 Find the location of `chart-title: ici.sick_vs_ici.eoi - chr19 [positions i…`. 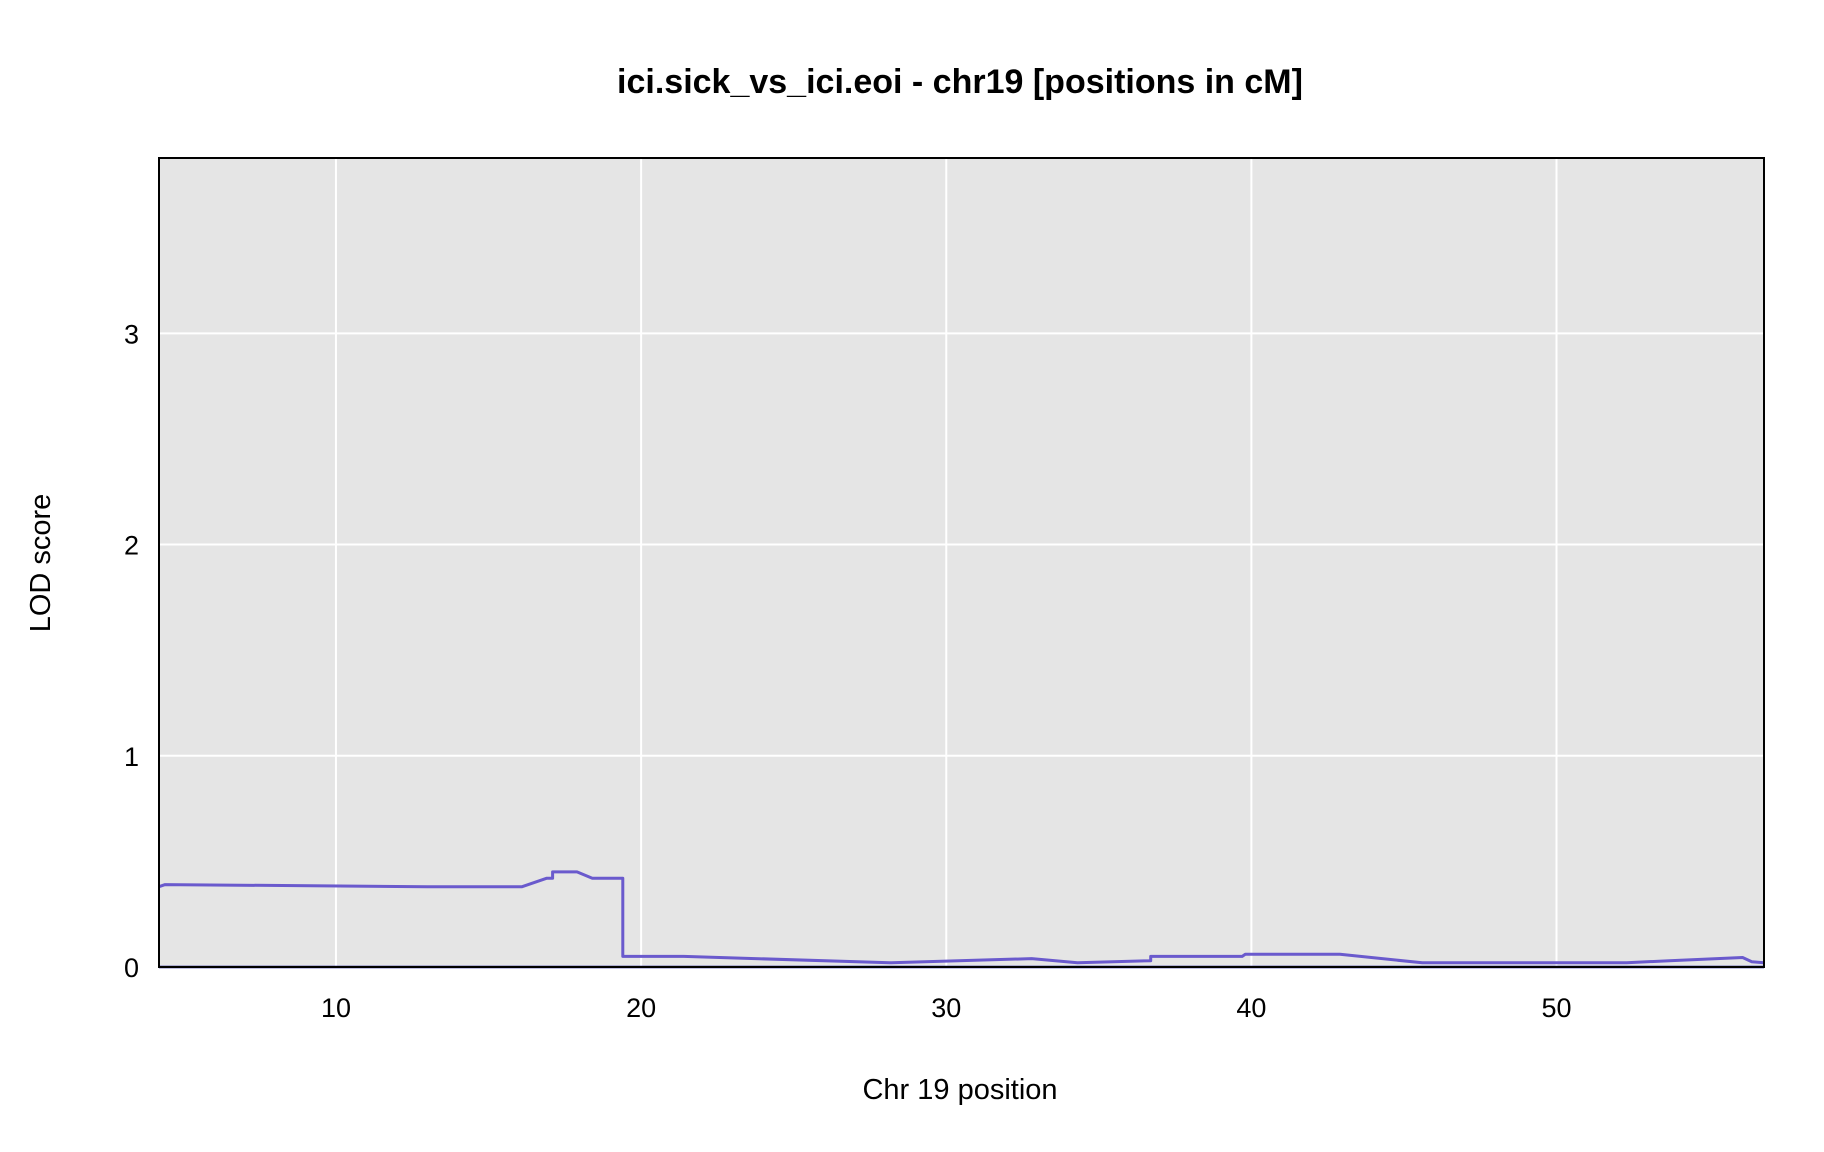

chart-title: ici.sick_vs_ici.eoi - chr19 [positions i… is located at coordinates (960, 82).